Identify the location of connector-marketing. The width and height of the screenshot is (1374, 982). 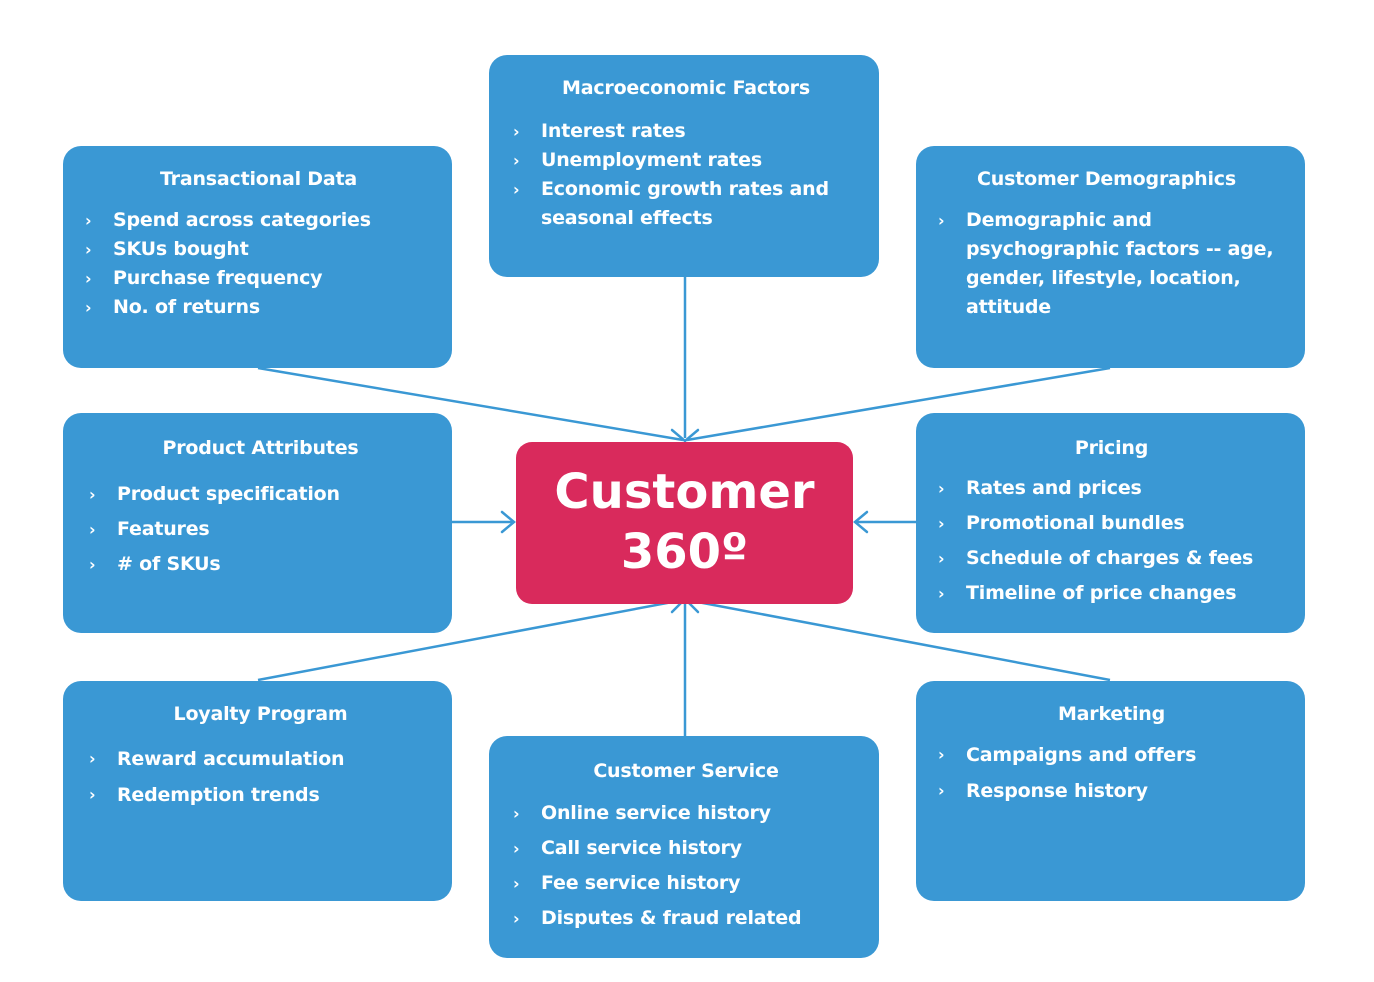
(898, 640).